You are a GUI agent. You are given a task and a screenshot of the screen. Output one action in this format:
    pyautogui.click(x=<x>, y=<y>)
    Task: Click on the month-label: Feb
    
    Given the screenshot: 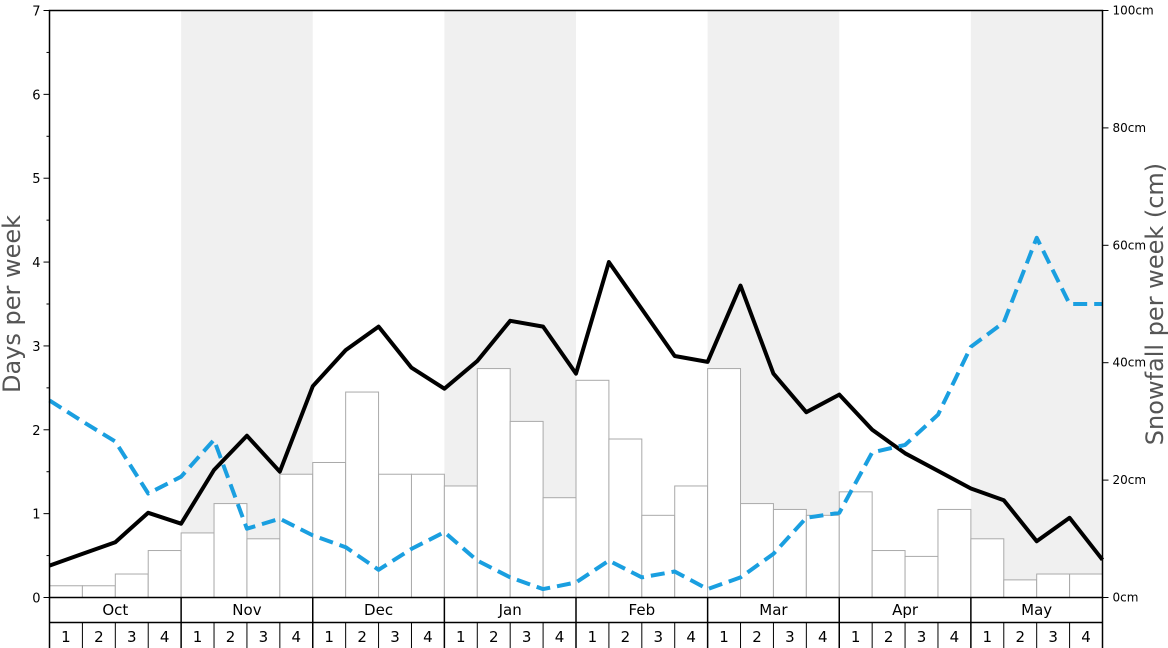 What is the action you would take?
    pyautogui.click(x=642, y=610)
    